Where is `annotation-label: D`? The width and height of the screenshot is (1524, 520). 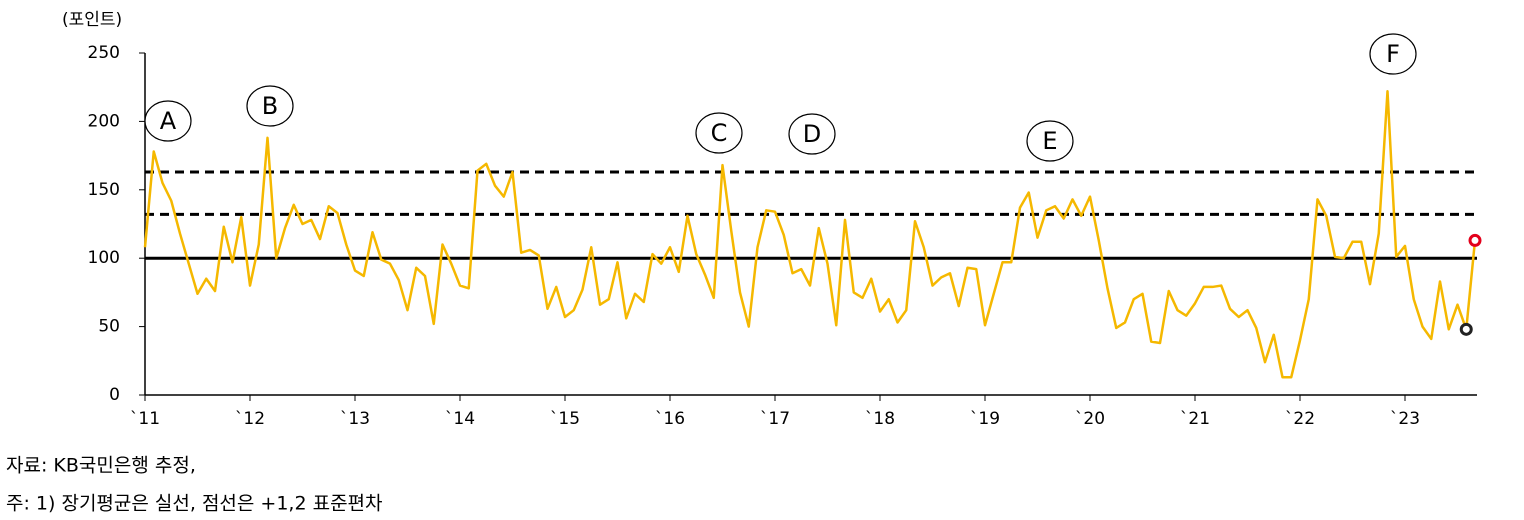
annotation-label: D is located at coordinates (812, 134).